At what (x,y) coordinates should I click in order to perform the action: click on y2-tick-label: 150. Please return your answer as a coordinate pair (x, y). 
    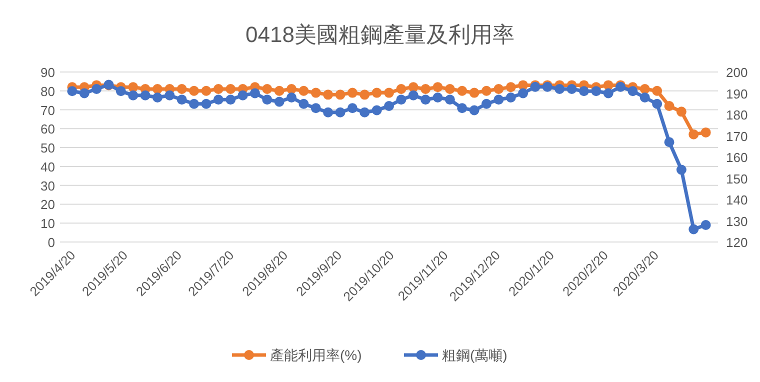
    Looking at the image, I should click on (737, 178).